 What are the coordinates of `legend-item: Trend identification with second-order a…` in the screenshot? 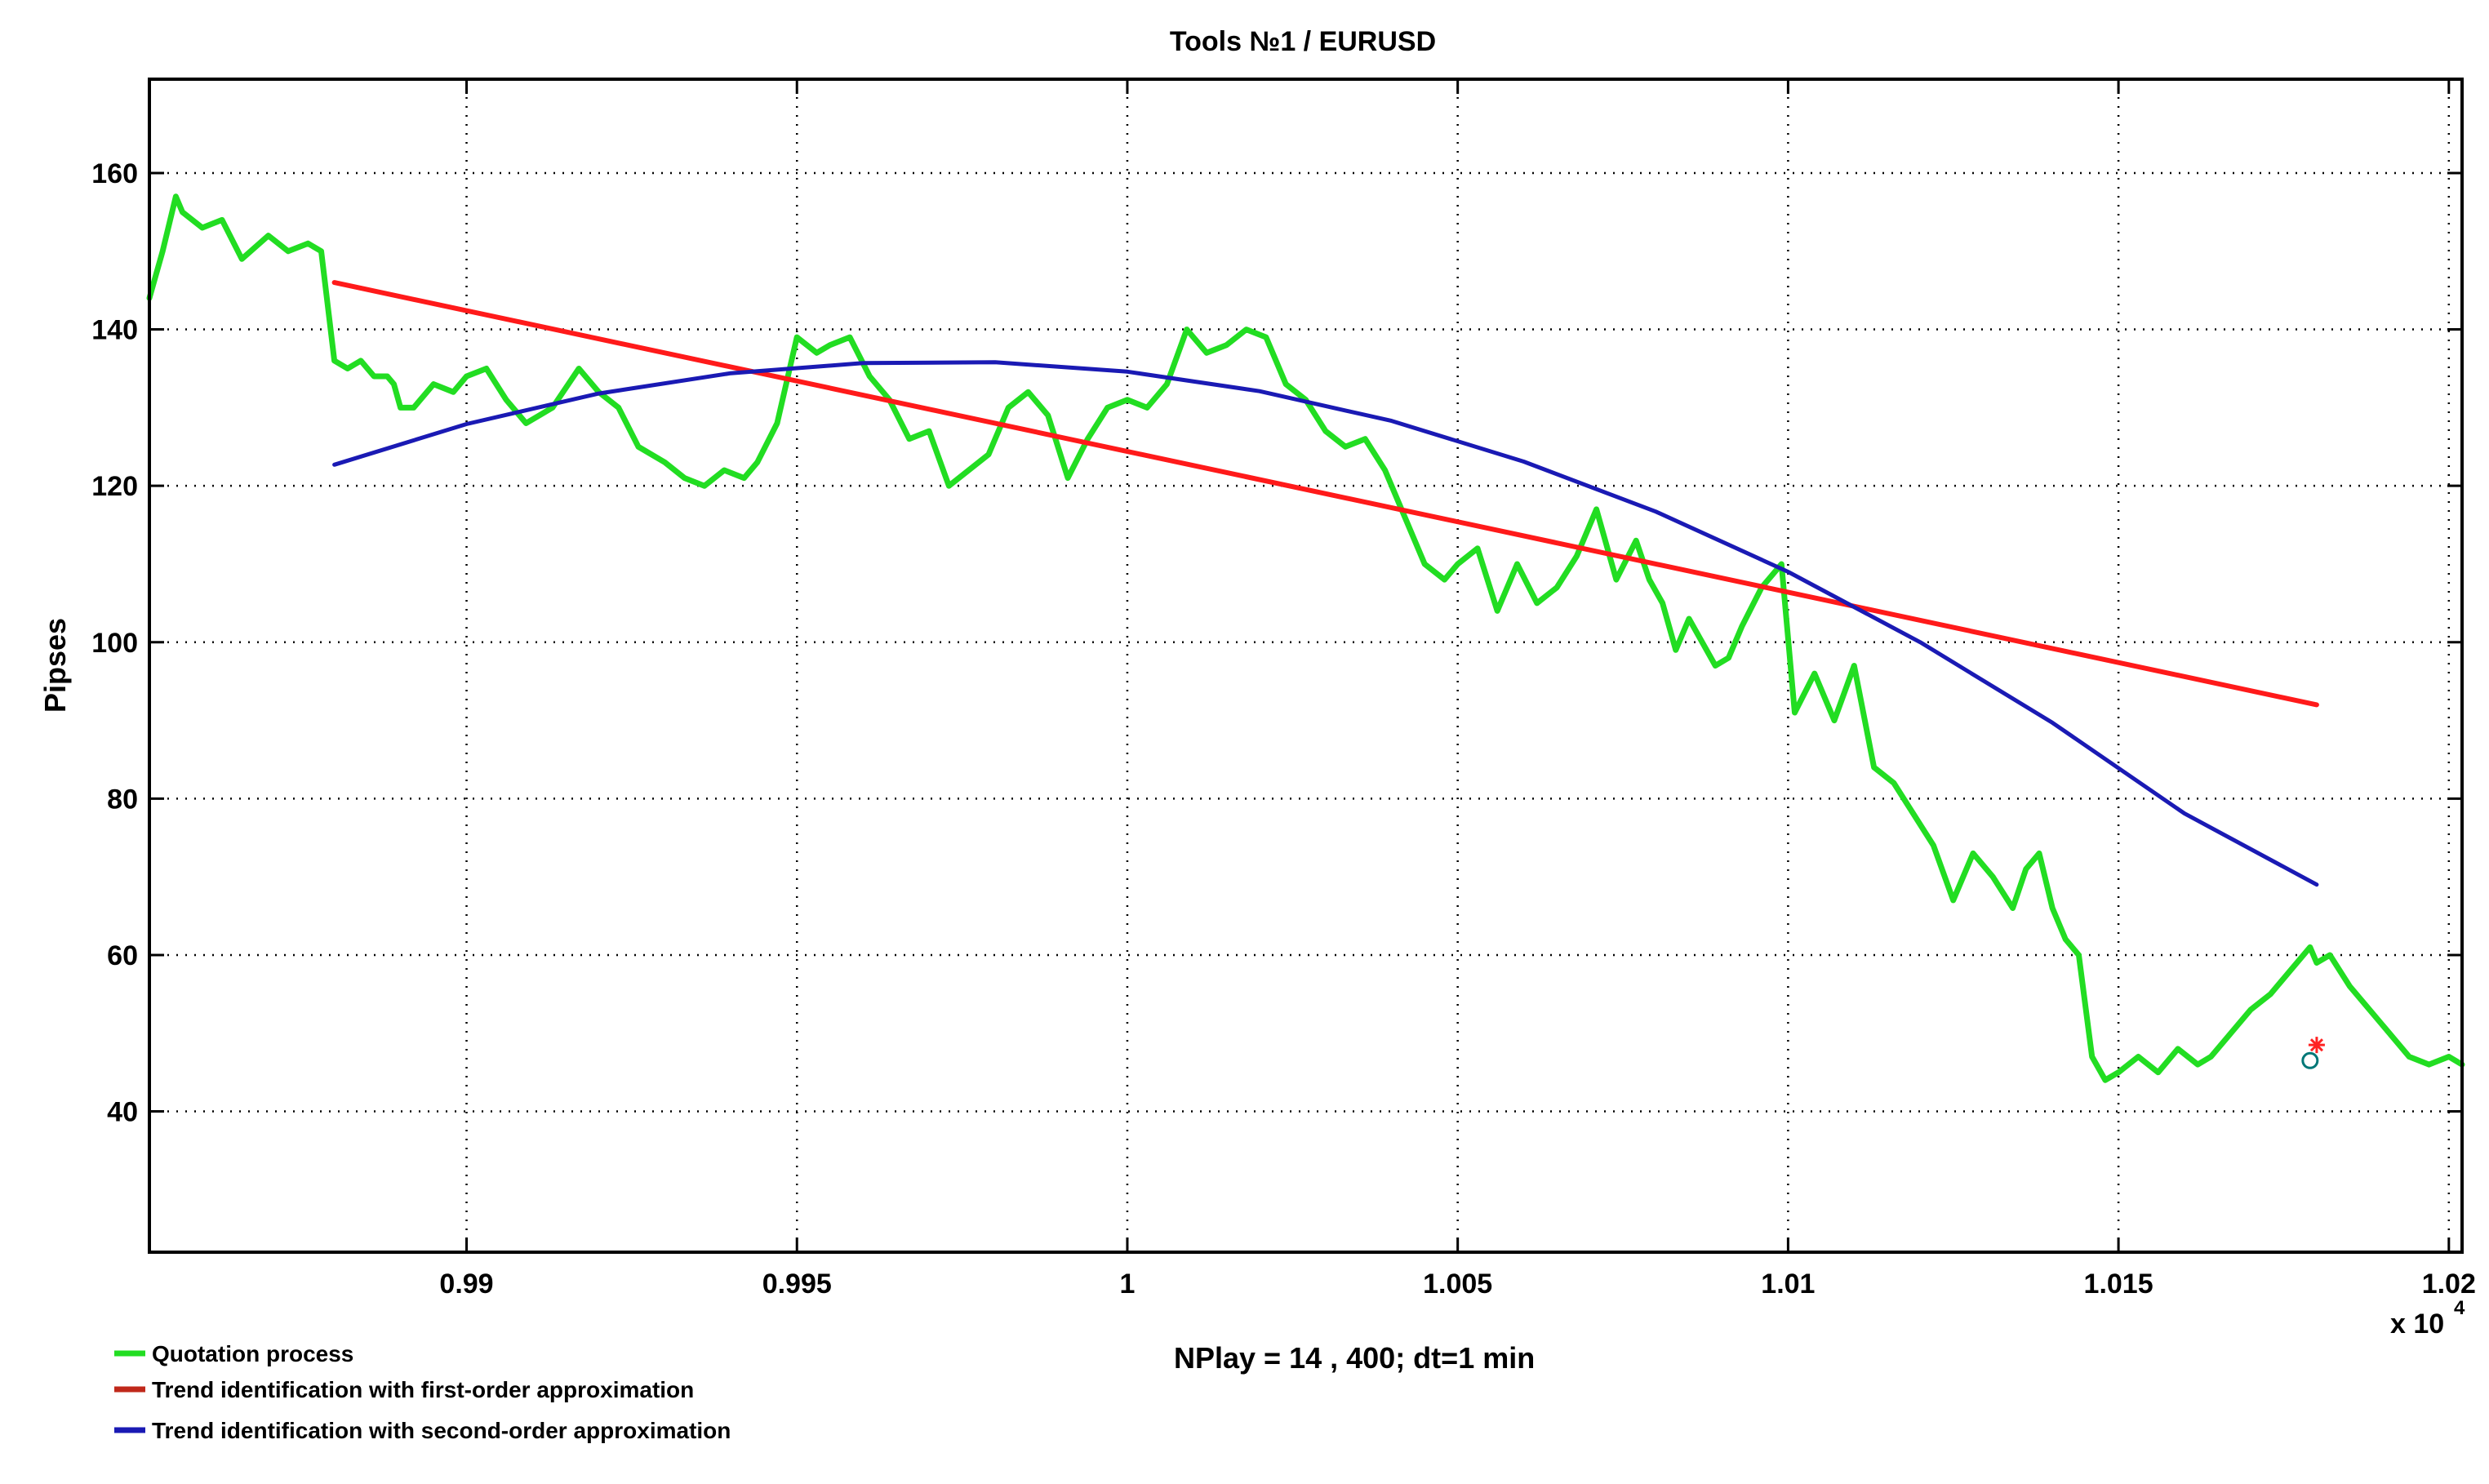 It's located at (422, 1430).